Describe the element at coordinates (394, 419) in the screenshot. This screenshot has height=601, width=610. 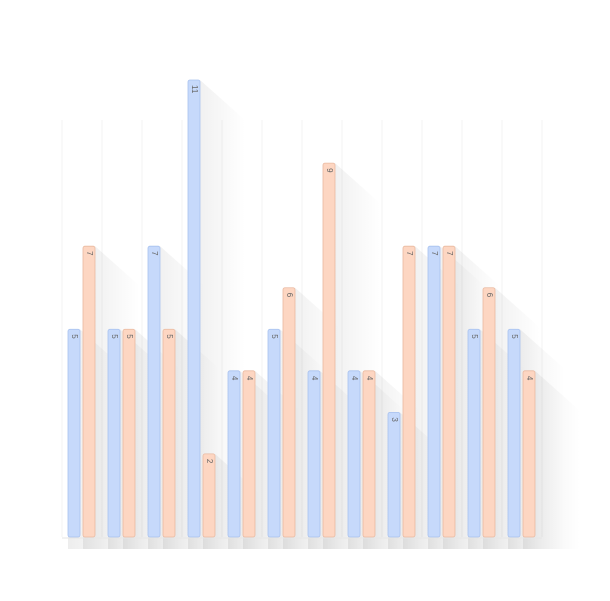
I see `value-label: 3` at that location.